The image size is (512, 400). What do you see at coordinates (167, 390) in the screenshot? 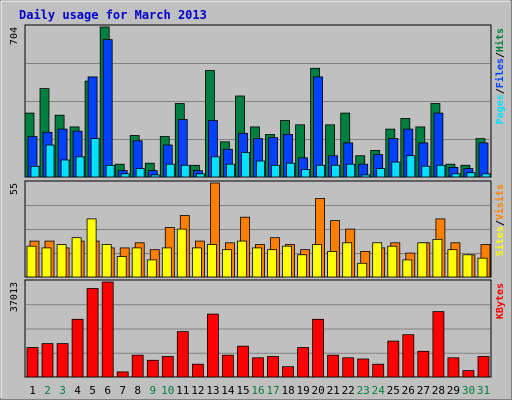
I see `x-tick-label-day-10: 10` at bounding box center [167, 390].